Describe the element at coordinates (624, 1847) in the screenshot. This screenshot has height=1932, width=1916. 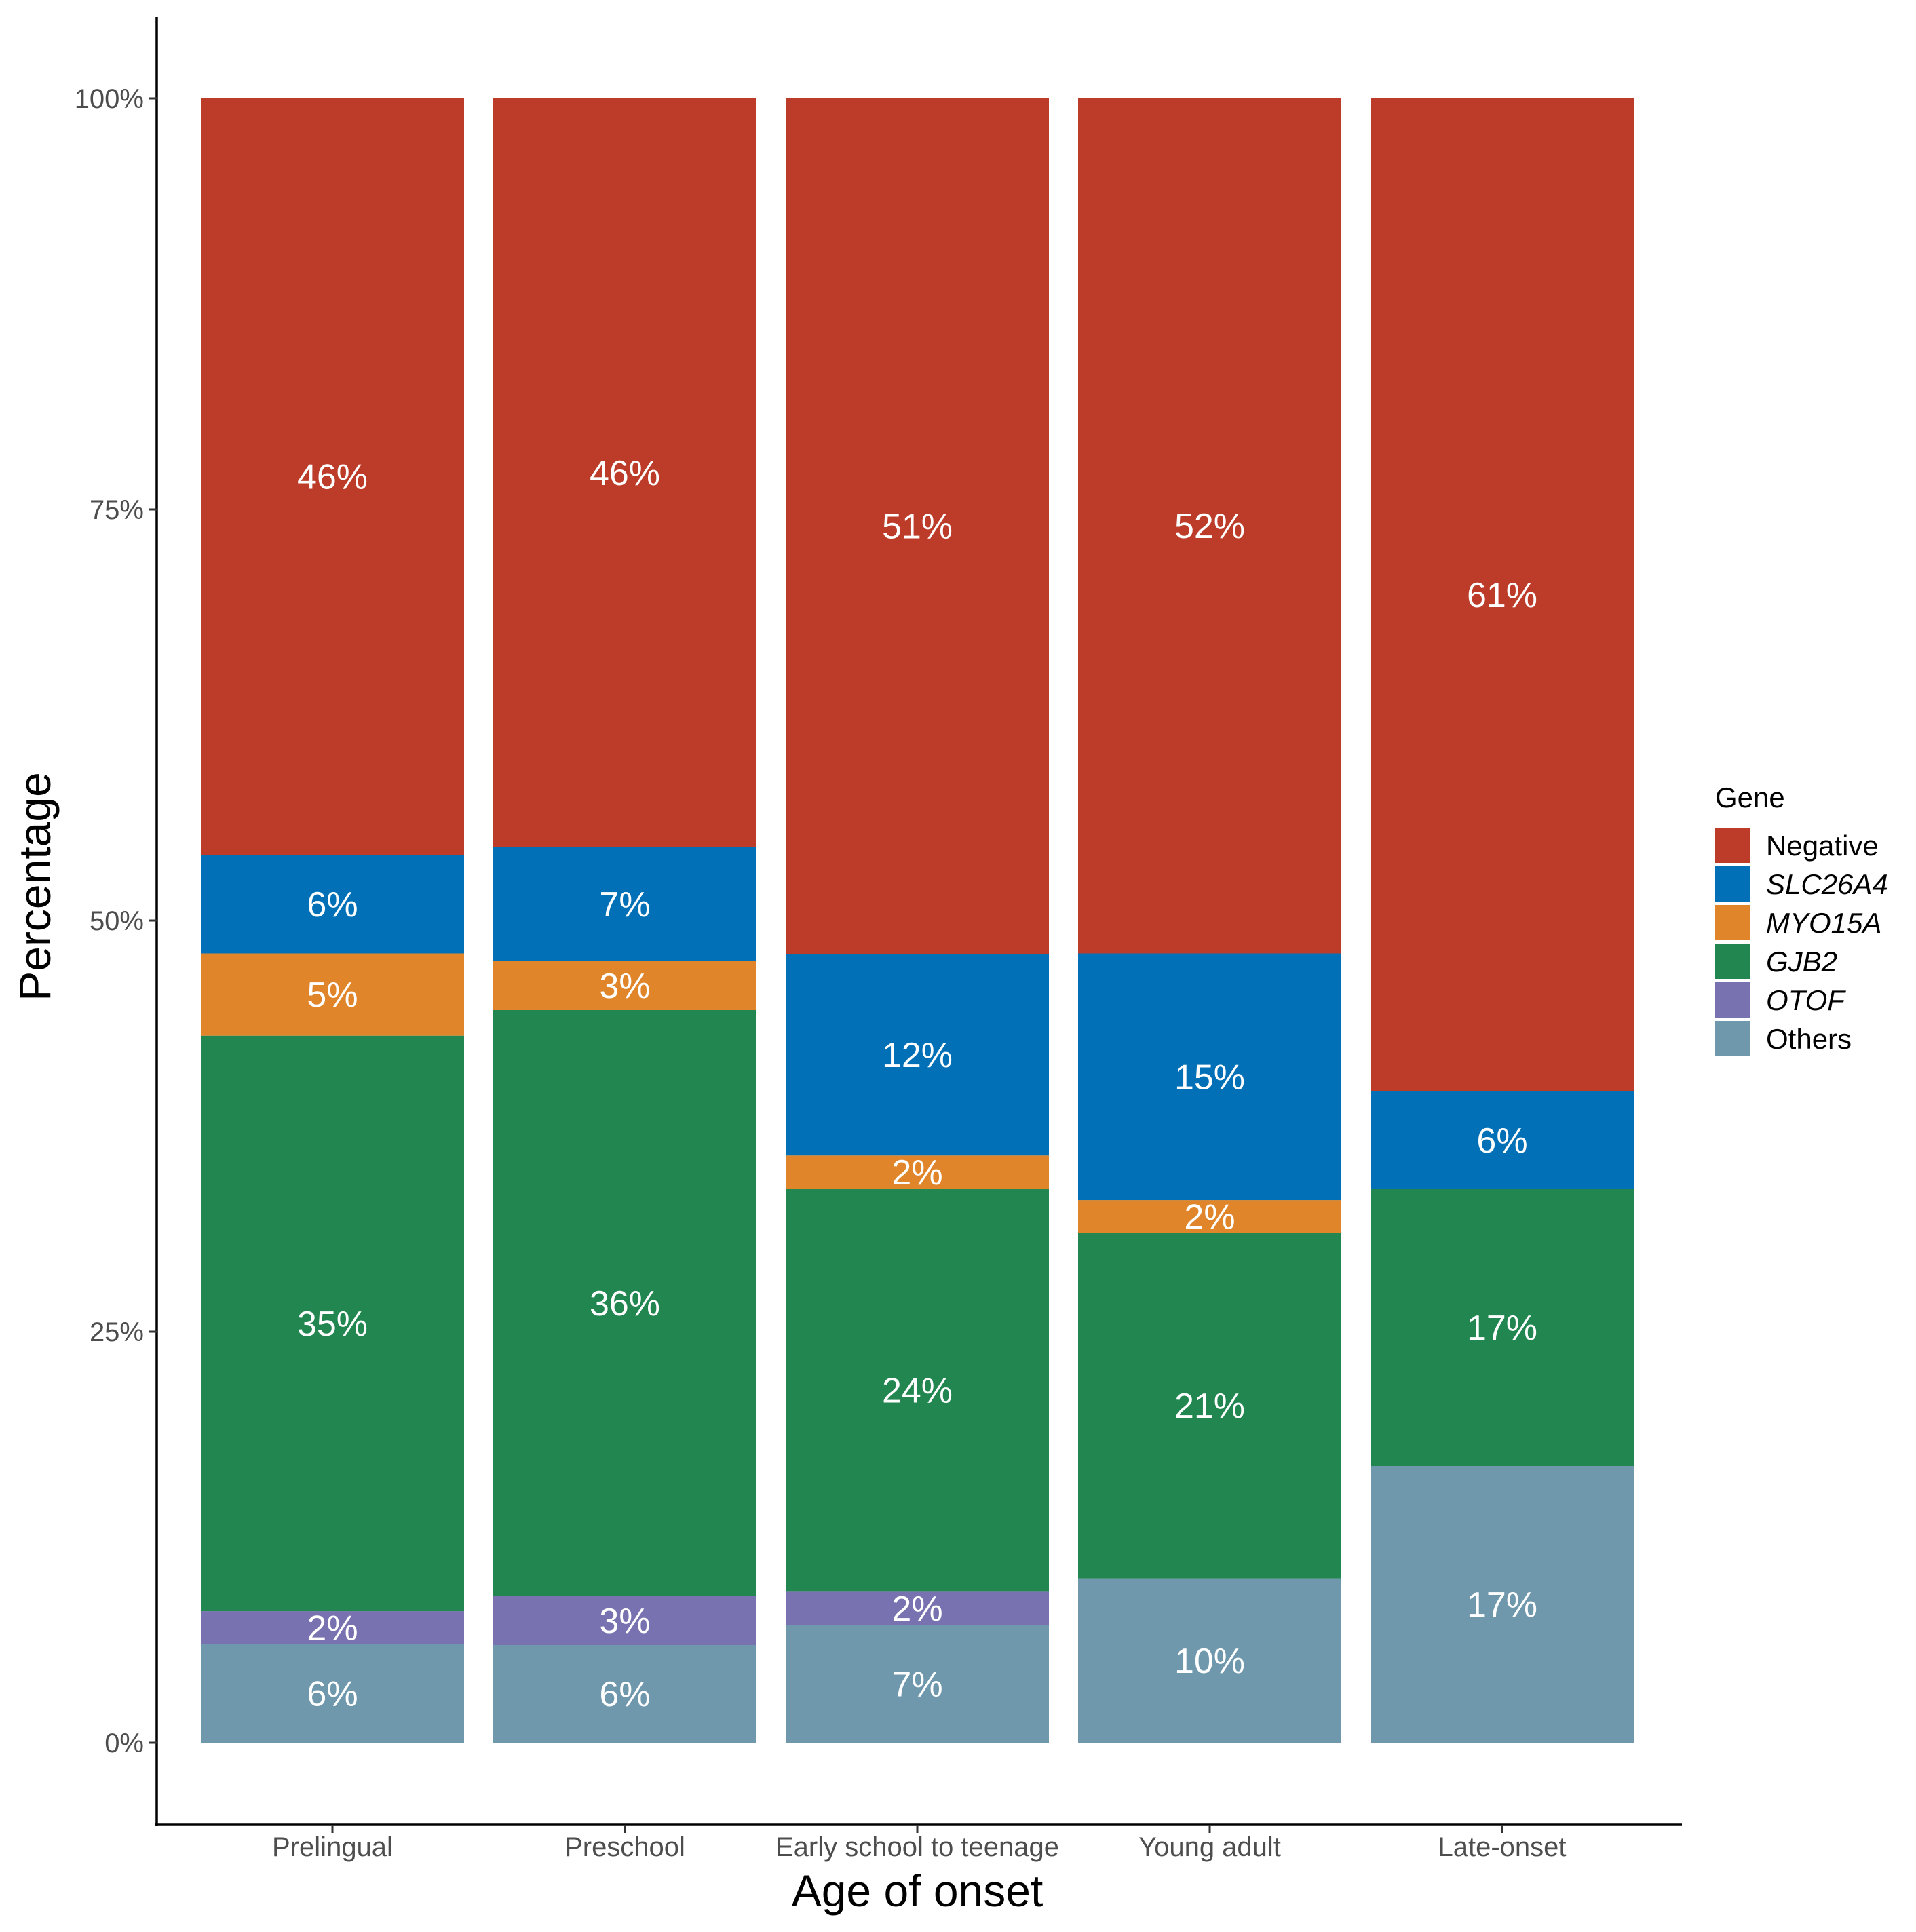
I see `x-tick-label: Preschool` at that location.